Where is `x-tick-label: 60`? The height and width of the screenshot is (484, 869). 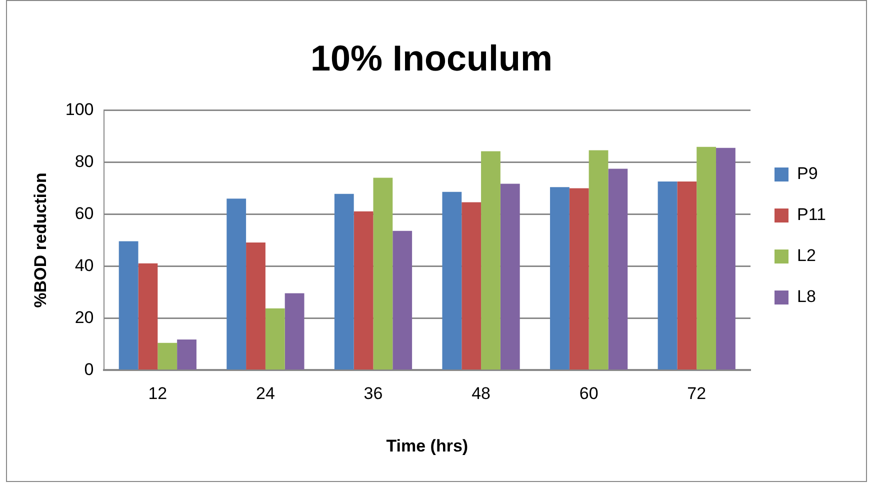 x-tick-label: 60 is located at coordinates (588, 394).